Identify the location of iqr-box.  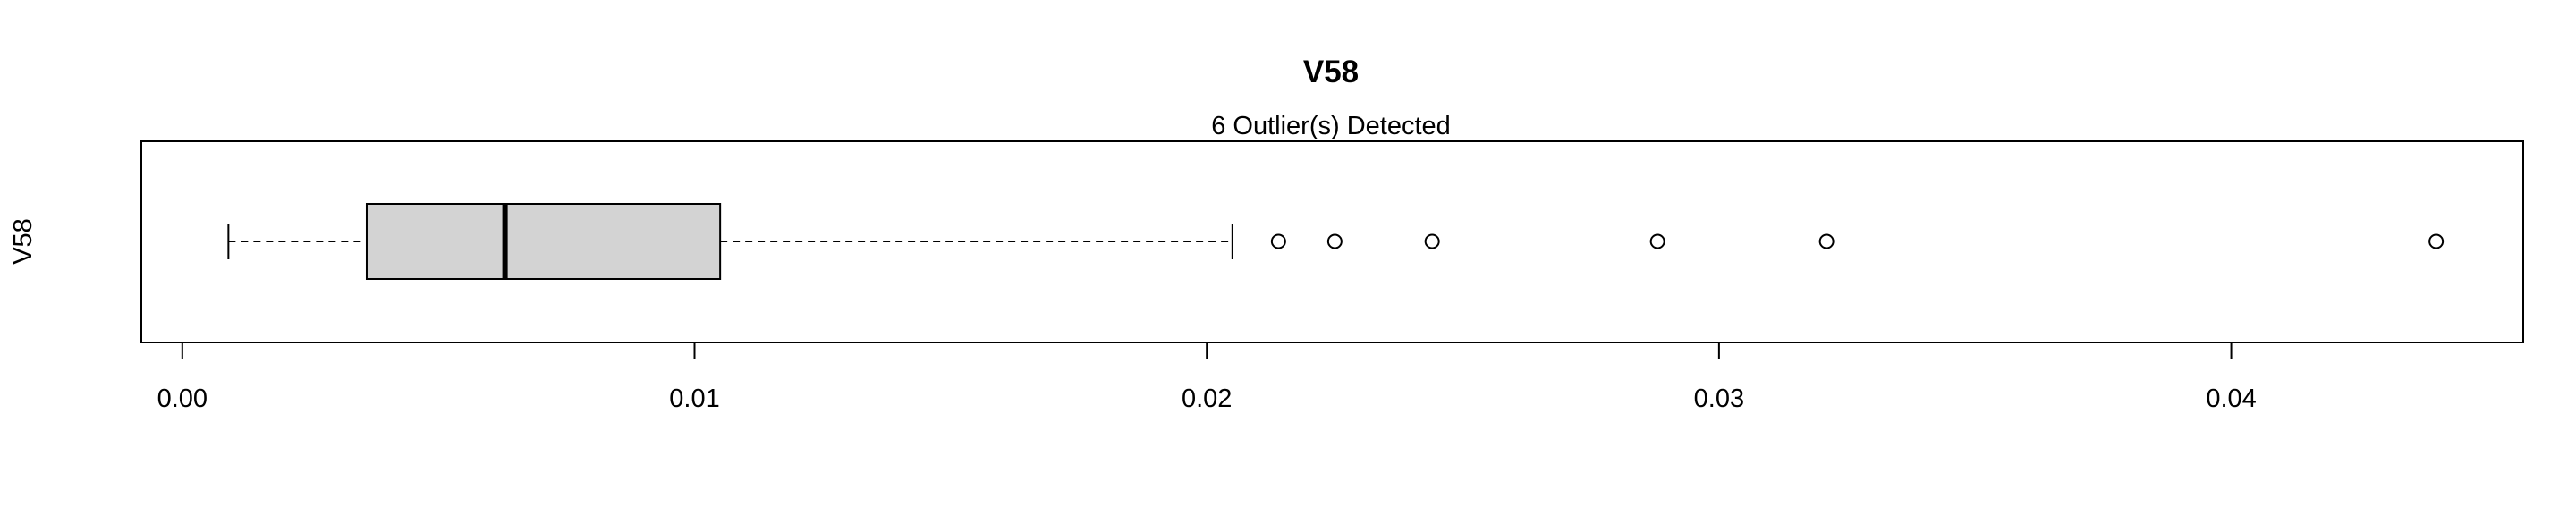
(543, 241).